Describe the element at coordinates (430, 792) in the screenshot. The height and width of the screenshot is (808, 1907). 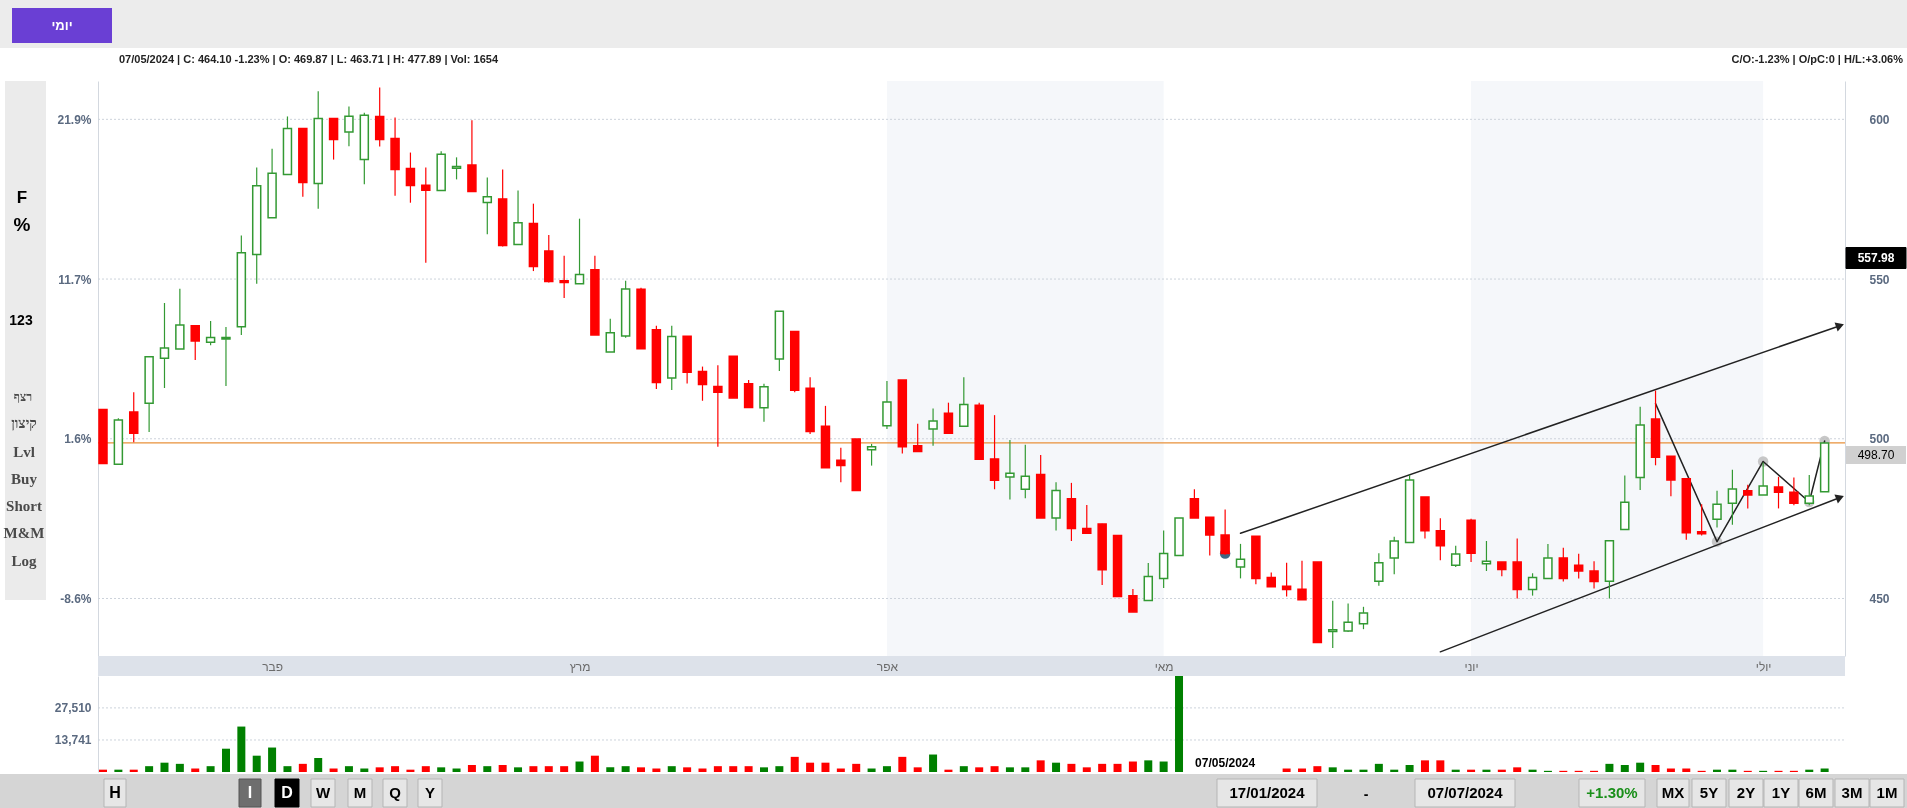
I see `text: Y` at that location.